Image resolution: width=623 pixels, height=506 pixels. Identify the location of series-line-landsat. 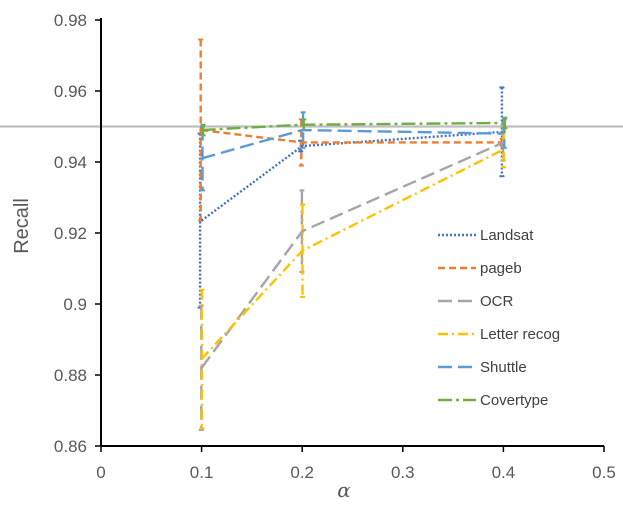
(352, 176).